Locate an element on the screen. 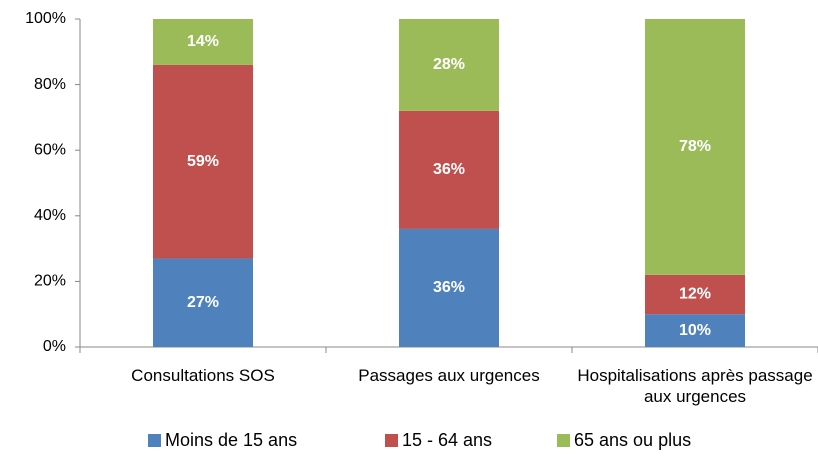 The height and width of the screenshot is (459, 818). legend-label: 15 - 64 ans is located at coordinates (447, 440).